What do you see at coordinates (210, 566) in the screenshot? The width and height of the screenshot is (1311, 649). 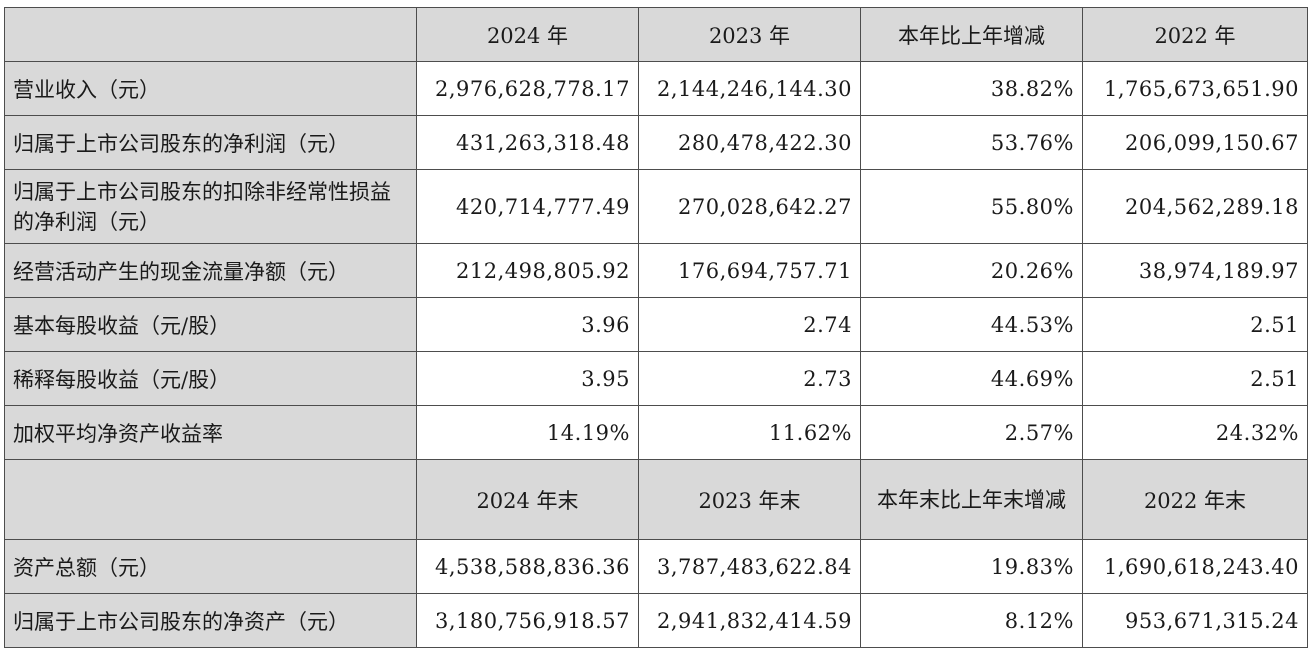 I see `row-label: 资产总额（元）` at bounding box center [210, 566].